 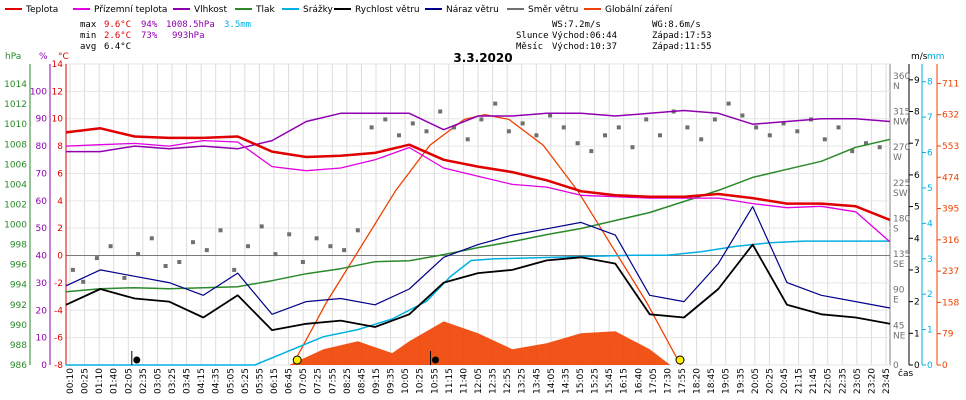 What do you see at coordinates (581, 381) in the screenshot?
I see `x-tick-label: 15:05` at bounding box center [581, 381].